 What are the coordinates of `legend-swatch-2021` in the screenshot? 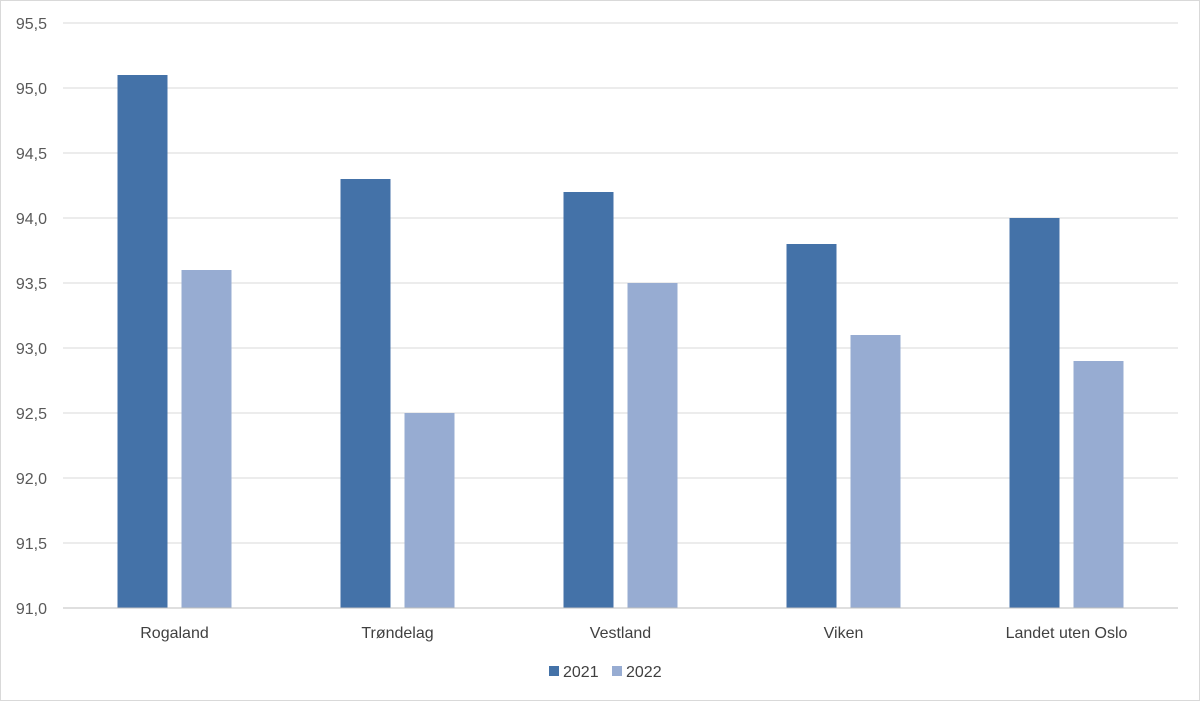 It's located at (554, 671).